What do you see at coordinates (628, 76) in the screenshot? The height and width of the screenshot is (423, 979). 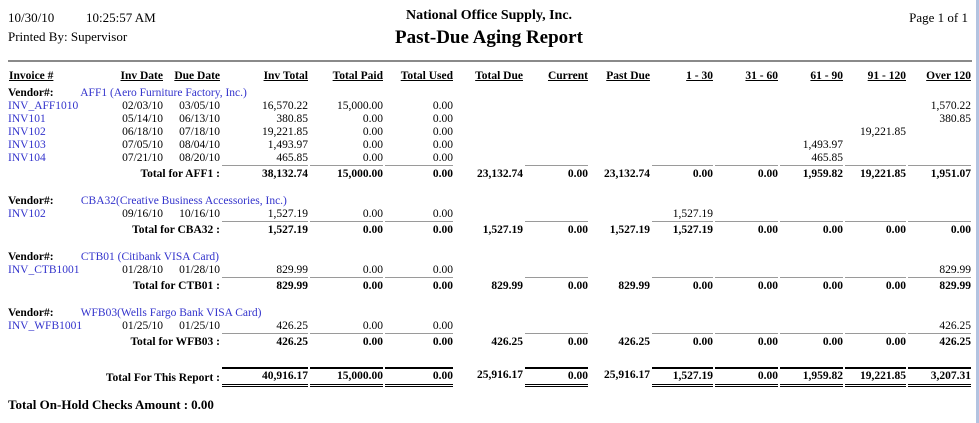 I see `col-header-past-due: Past Due` at bounding box center [628, 76].